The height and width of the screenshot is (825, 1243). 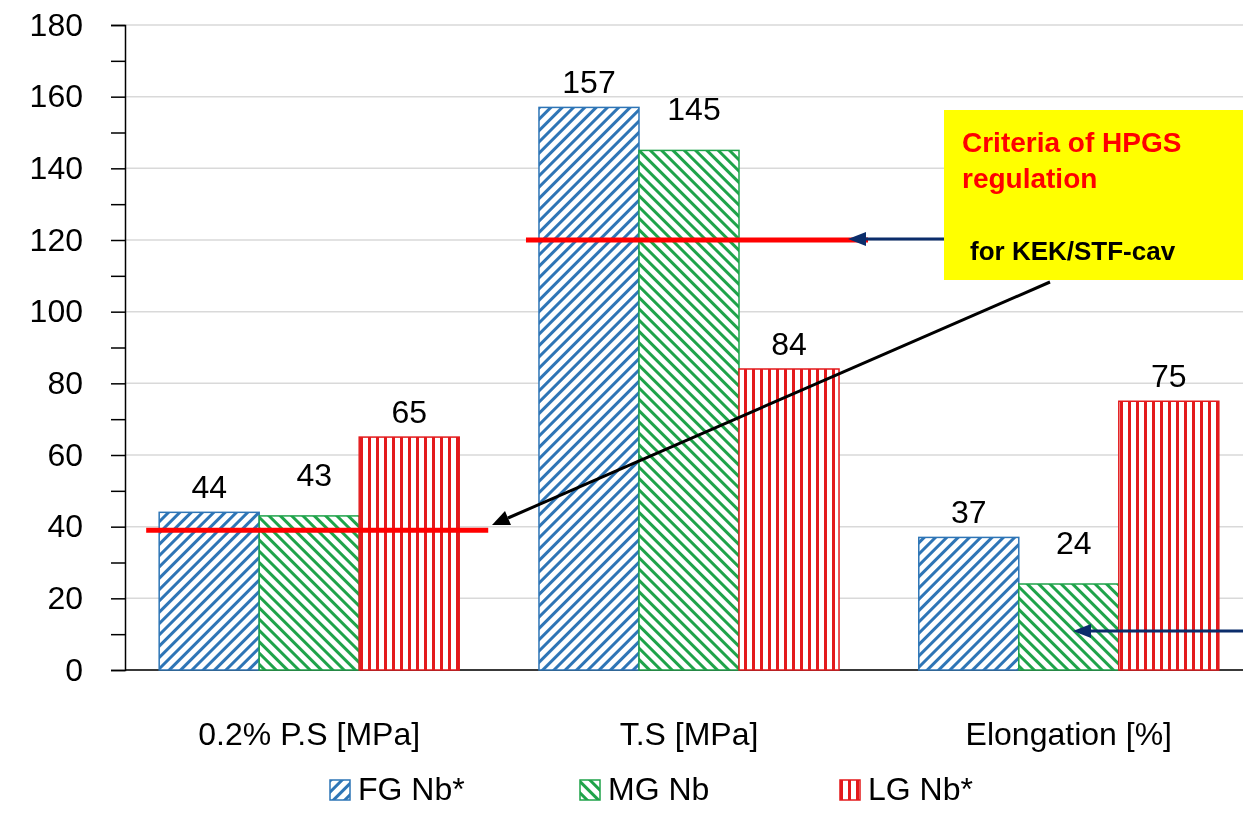 I want to click on legend-label: MG Nb, so click(x=659, y=789).